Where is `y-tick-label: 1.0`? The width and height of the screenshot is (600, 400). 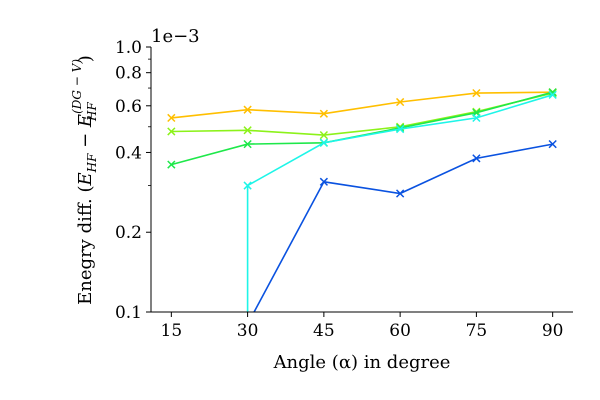
y-tick-label: 1.0 is located at coordinates (128, 48).